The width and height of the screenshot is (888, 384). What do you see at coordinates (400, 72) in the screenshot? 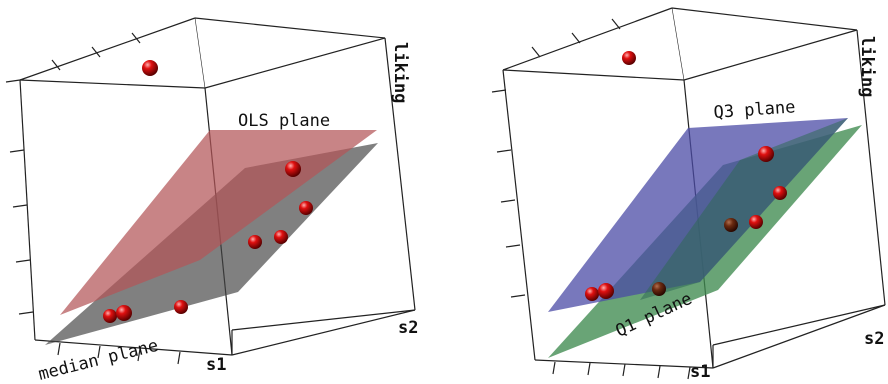
I see `left-liking-label: liking` at bounding box center [400, 72].